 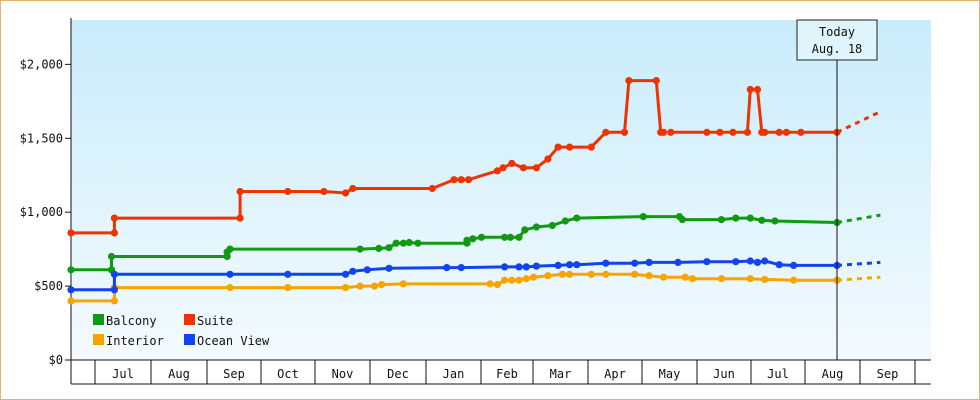 I want to click on x-tick-label: Jul, so click(x=778, y=374).